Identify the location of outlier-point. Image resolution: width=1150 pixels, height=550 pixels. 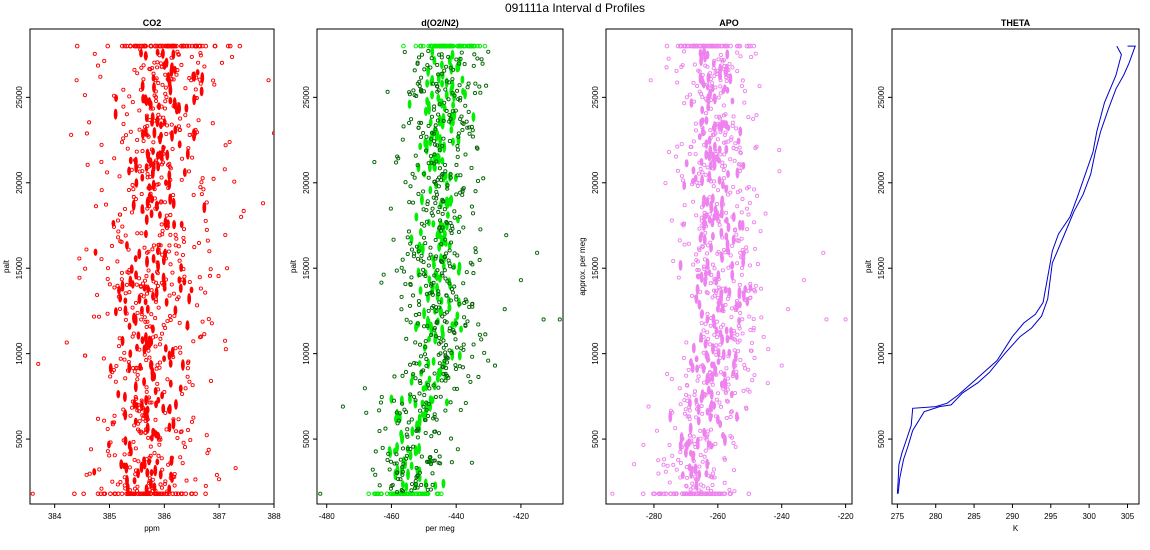
(76, 80).